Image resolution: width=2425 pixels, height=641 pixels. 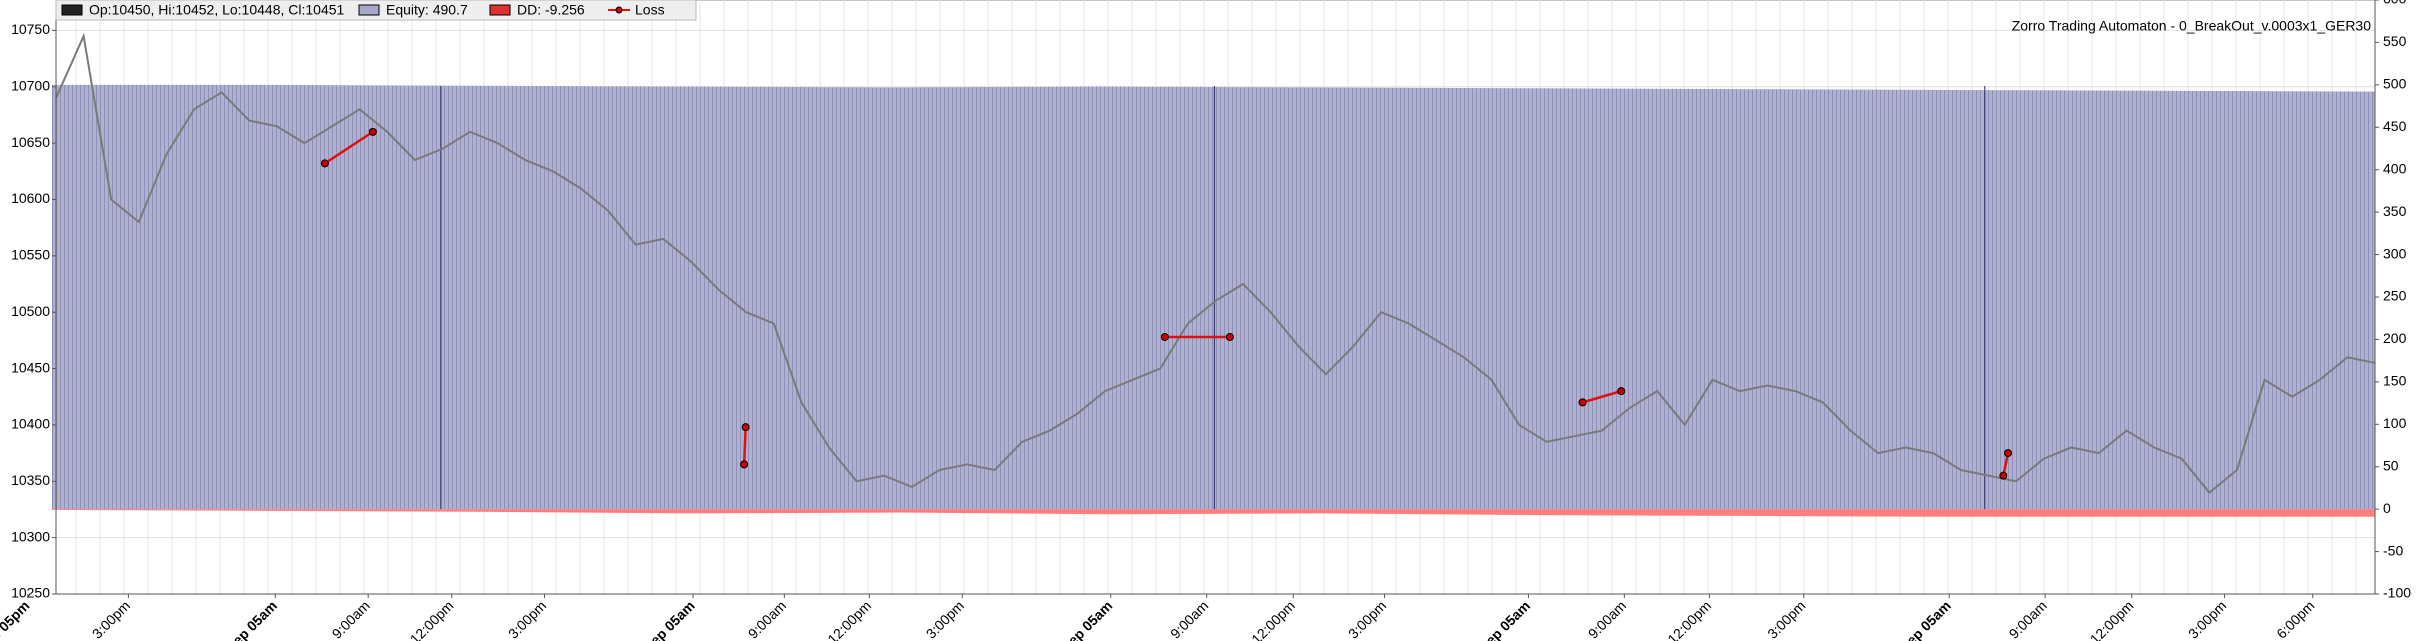 I want to click on legend-label: Op:10450, Hi:10452, Lo:10448, Cl:10451, so click(x=217, y=10).